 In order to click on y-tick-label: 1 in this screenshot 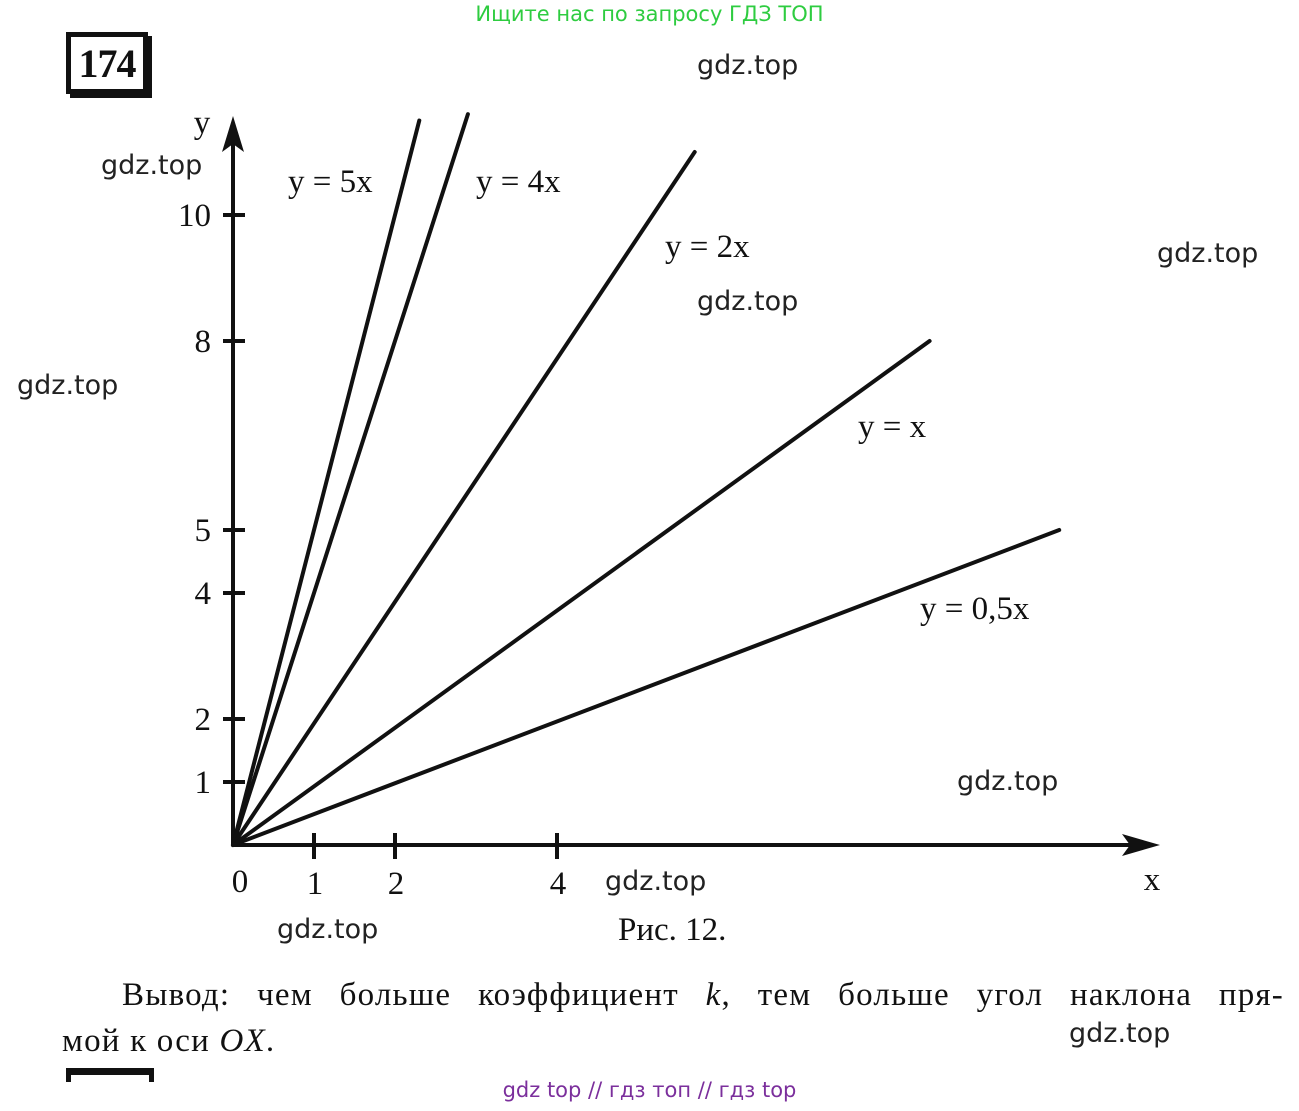, I will do `click(203, 783)`.